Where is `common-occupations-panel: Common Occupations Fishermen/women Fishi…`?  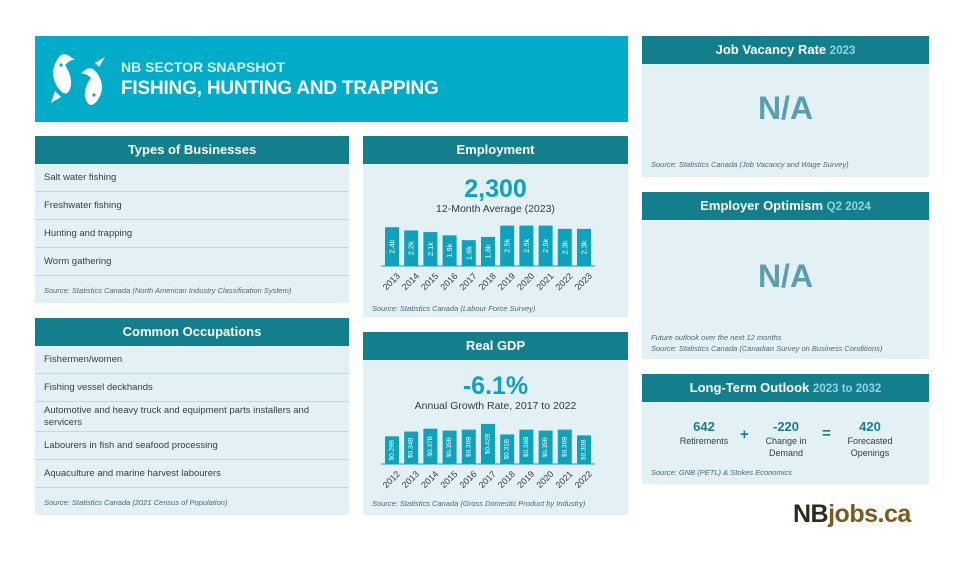 common-occupations-panel: Common Occupations Fishermen/women Fishi… is located at coordinates (192, 416).